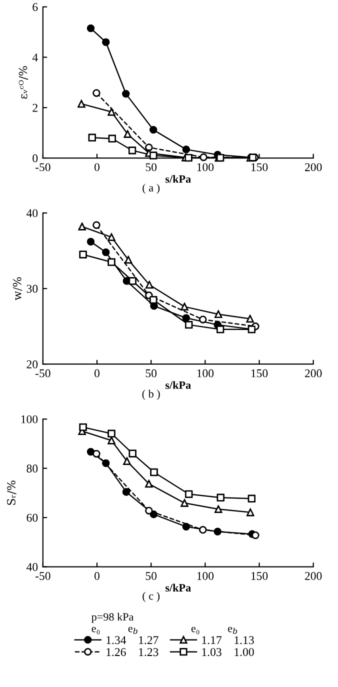 The image size is (338, 687). Describe the element at coordinates (132, 640) in the screenshot. I see `legend-label: 1.34 1.27` at that location.